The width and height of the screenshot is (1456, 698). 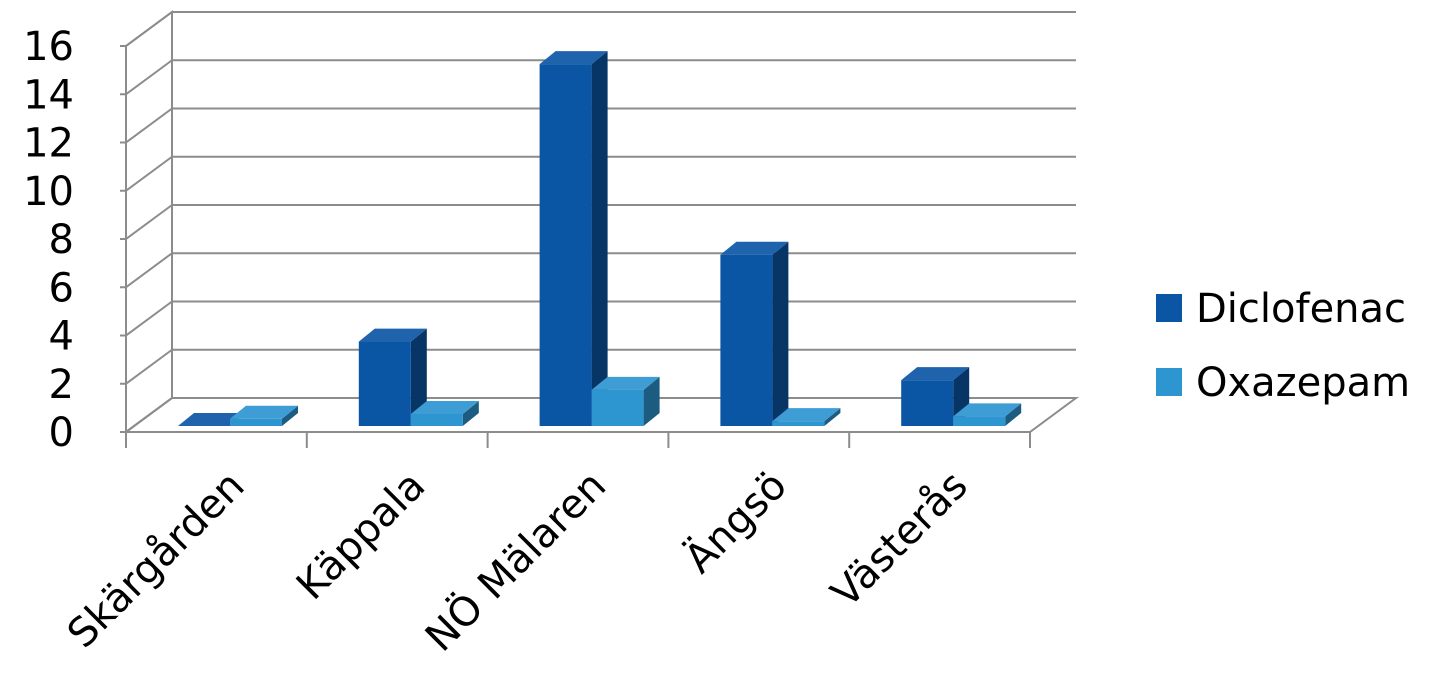 What do you see at coordinates (1169, 308) in the screenshot?
I see `legend-swatch-diclofenac` at bounding box center [1169, 308].